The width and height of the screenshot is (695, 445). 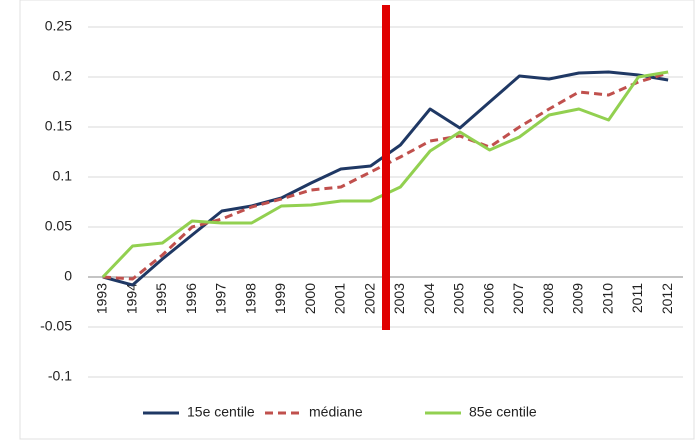 I want to click on x-tick-label: 1998, so click(x=250, y=298).